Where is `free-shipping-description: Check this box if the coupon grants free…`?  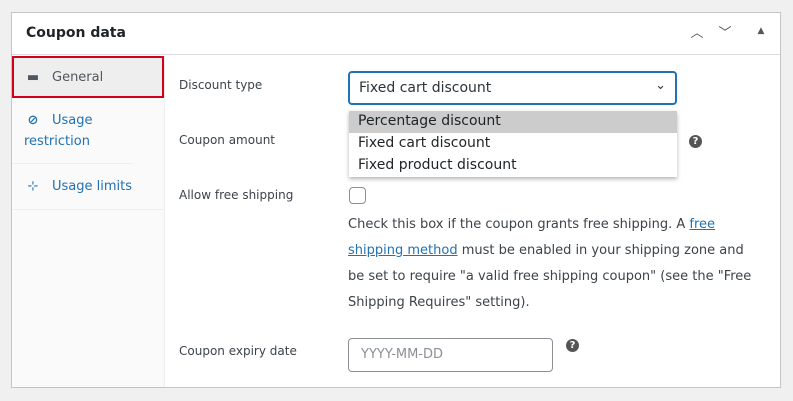
free-shipping-description: Check this box if the coupon grants free… is located at coordinates (553, 264).